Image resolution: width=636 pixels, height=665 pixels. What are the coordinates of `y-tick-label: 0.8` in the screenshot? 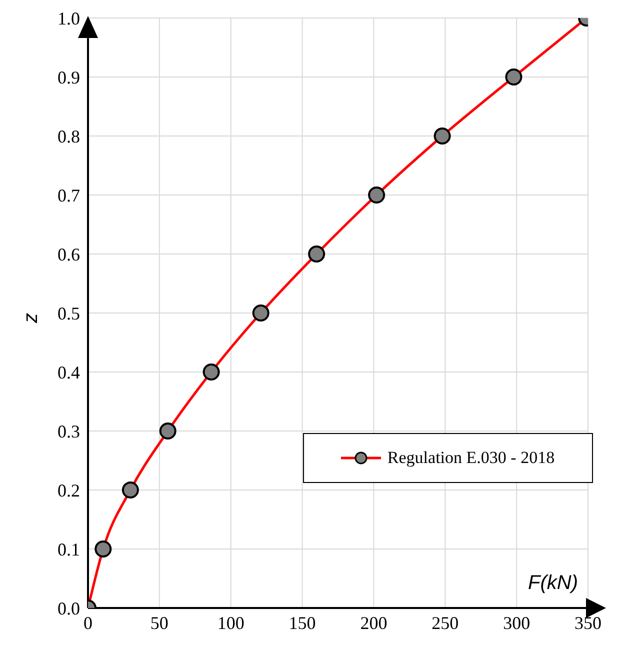 It's located at (69, 136).